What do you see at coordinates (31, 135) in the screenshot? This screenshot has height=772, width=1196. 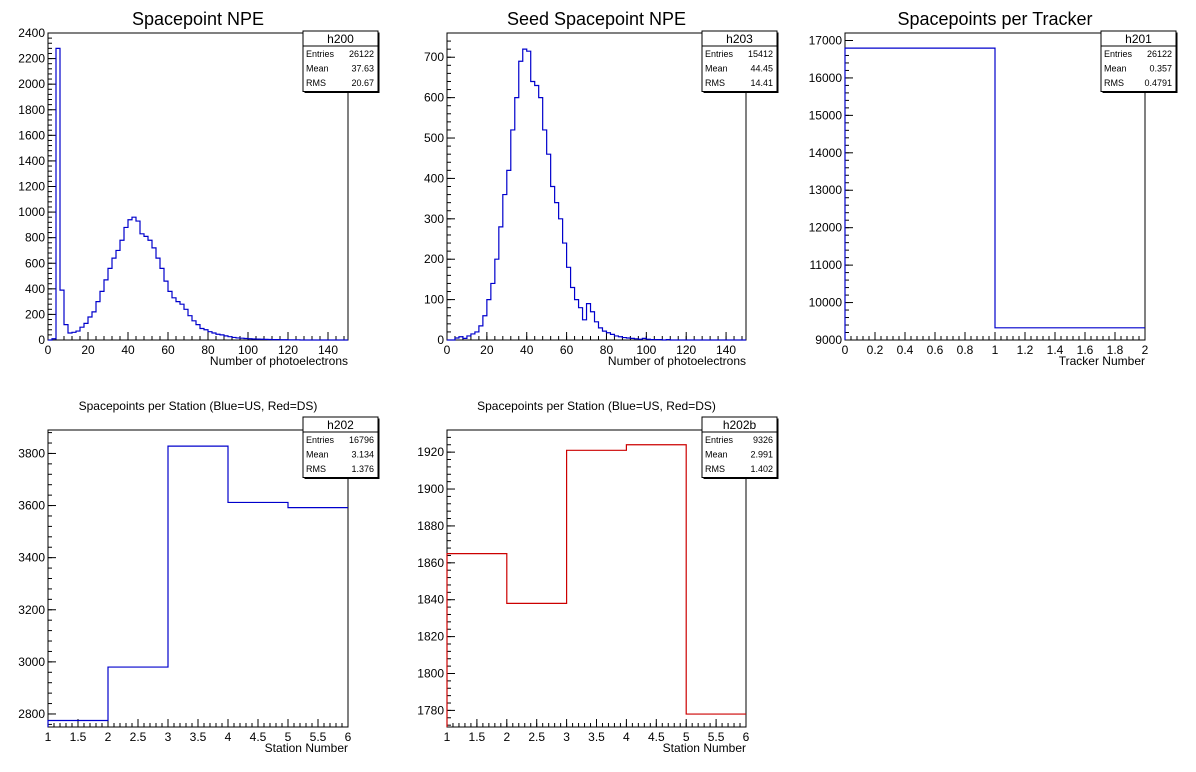 I see `y-tick-label: 1600` at bounding box center [31, 135].